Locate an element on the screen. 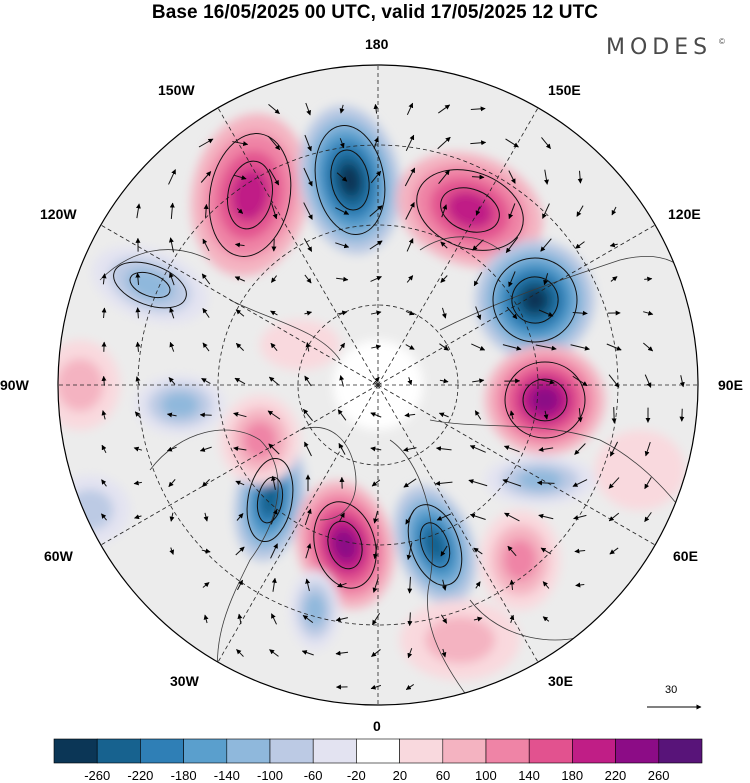  colorbar-tick: -100 is located at coordinates (270, 775).